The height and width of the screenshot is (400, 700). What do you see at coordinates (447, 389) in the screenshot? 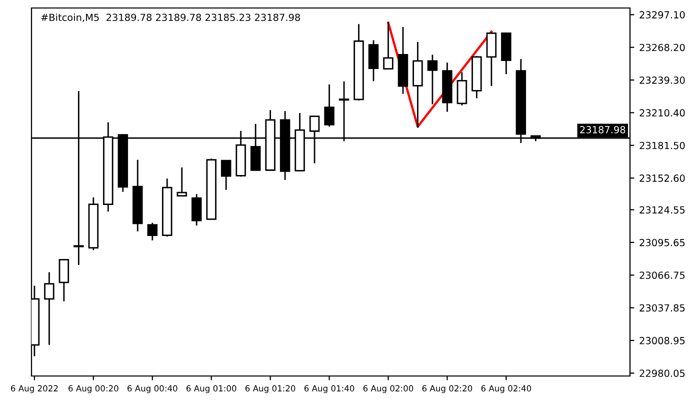
I see `x-tick-label: 6 Aug 02:20` at bounding box center [447, 389].